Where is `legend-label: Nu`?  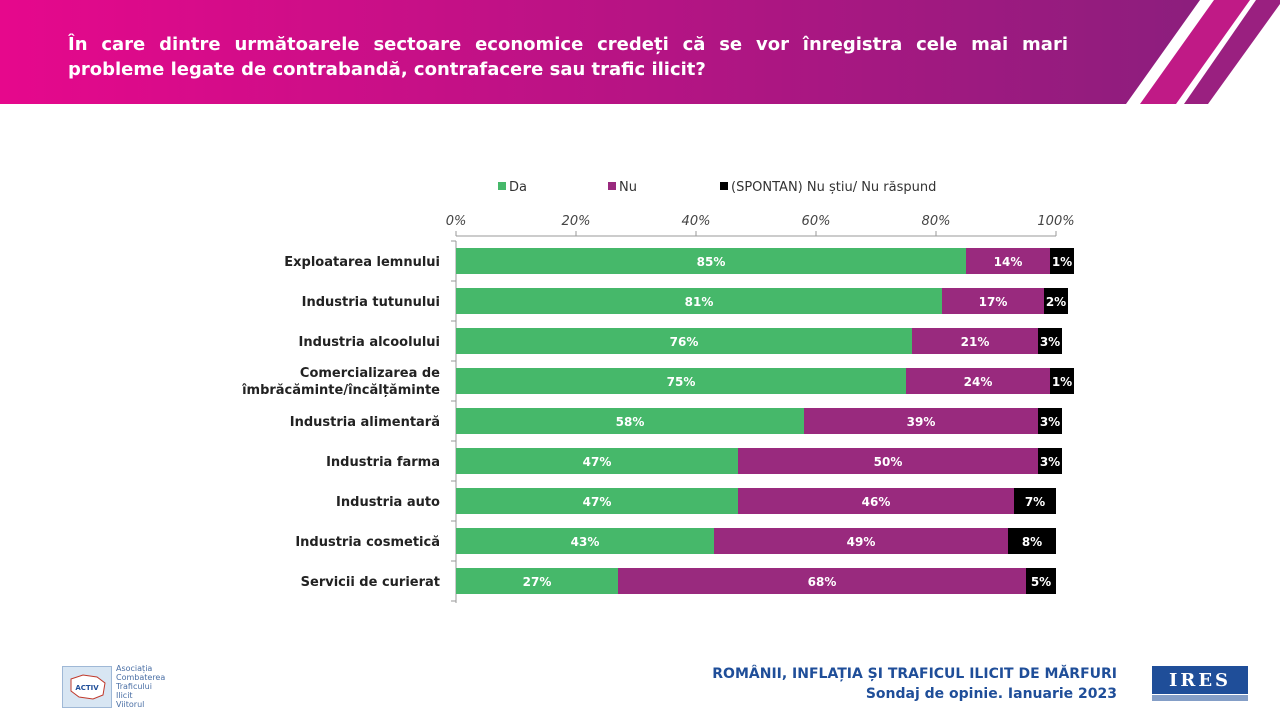 legend-label: Nu is located at coordinates (628, 187).